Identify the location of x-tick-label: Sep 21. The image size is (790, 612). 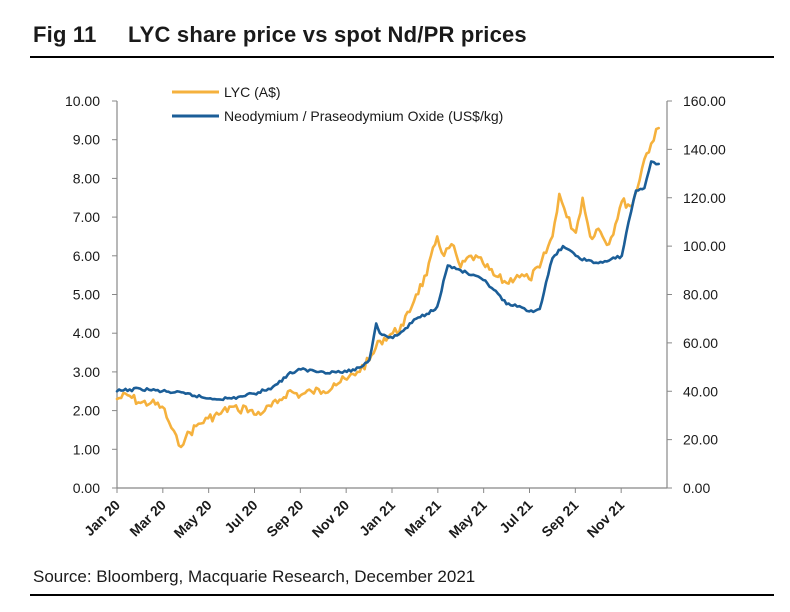
(559, 518).